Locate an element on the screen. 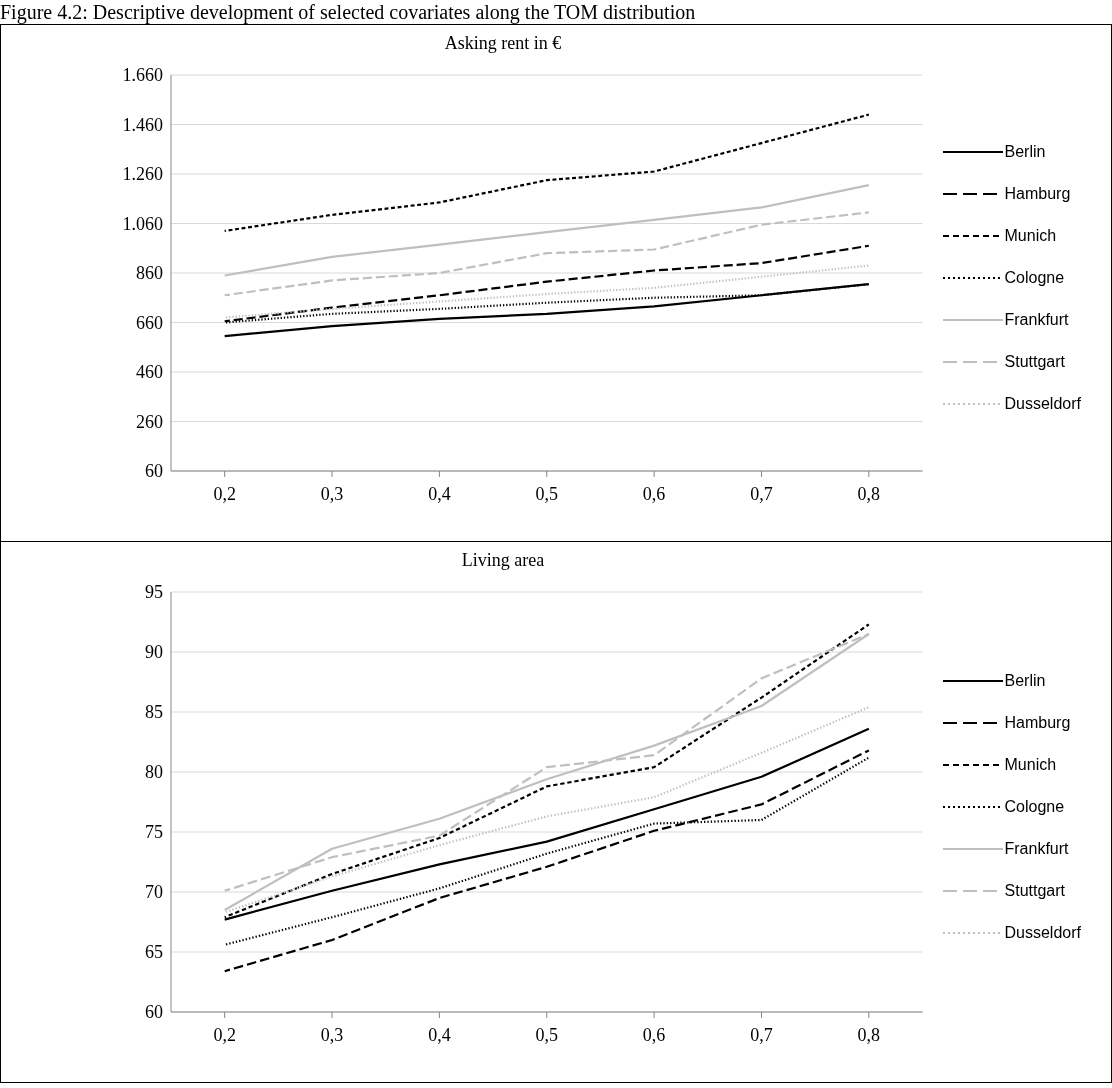 The image size is (1112, 1088). caption: Figure 4.2: Descriptive development of selected covariates along the TOM distribution is located at coordinates (348, 12).